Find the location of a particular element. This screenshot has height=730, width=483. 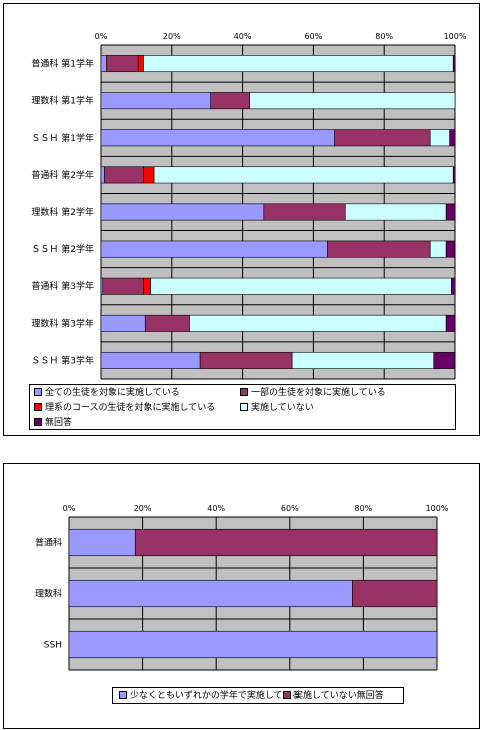

legend-item: 全ての生徒を対象に実施している is located at coordinates (107, 393).